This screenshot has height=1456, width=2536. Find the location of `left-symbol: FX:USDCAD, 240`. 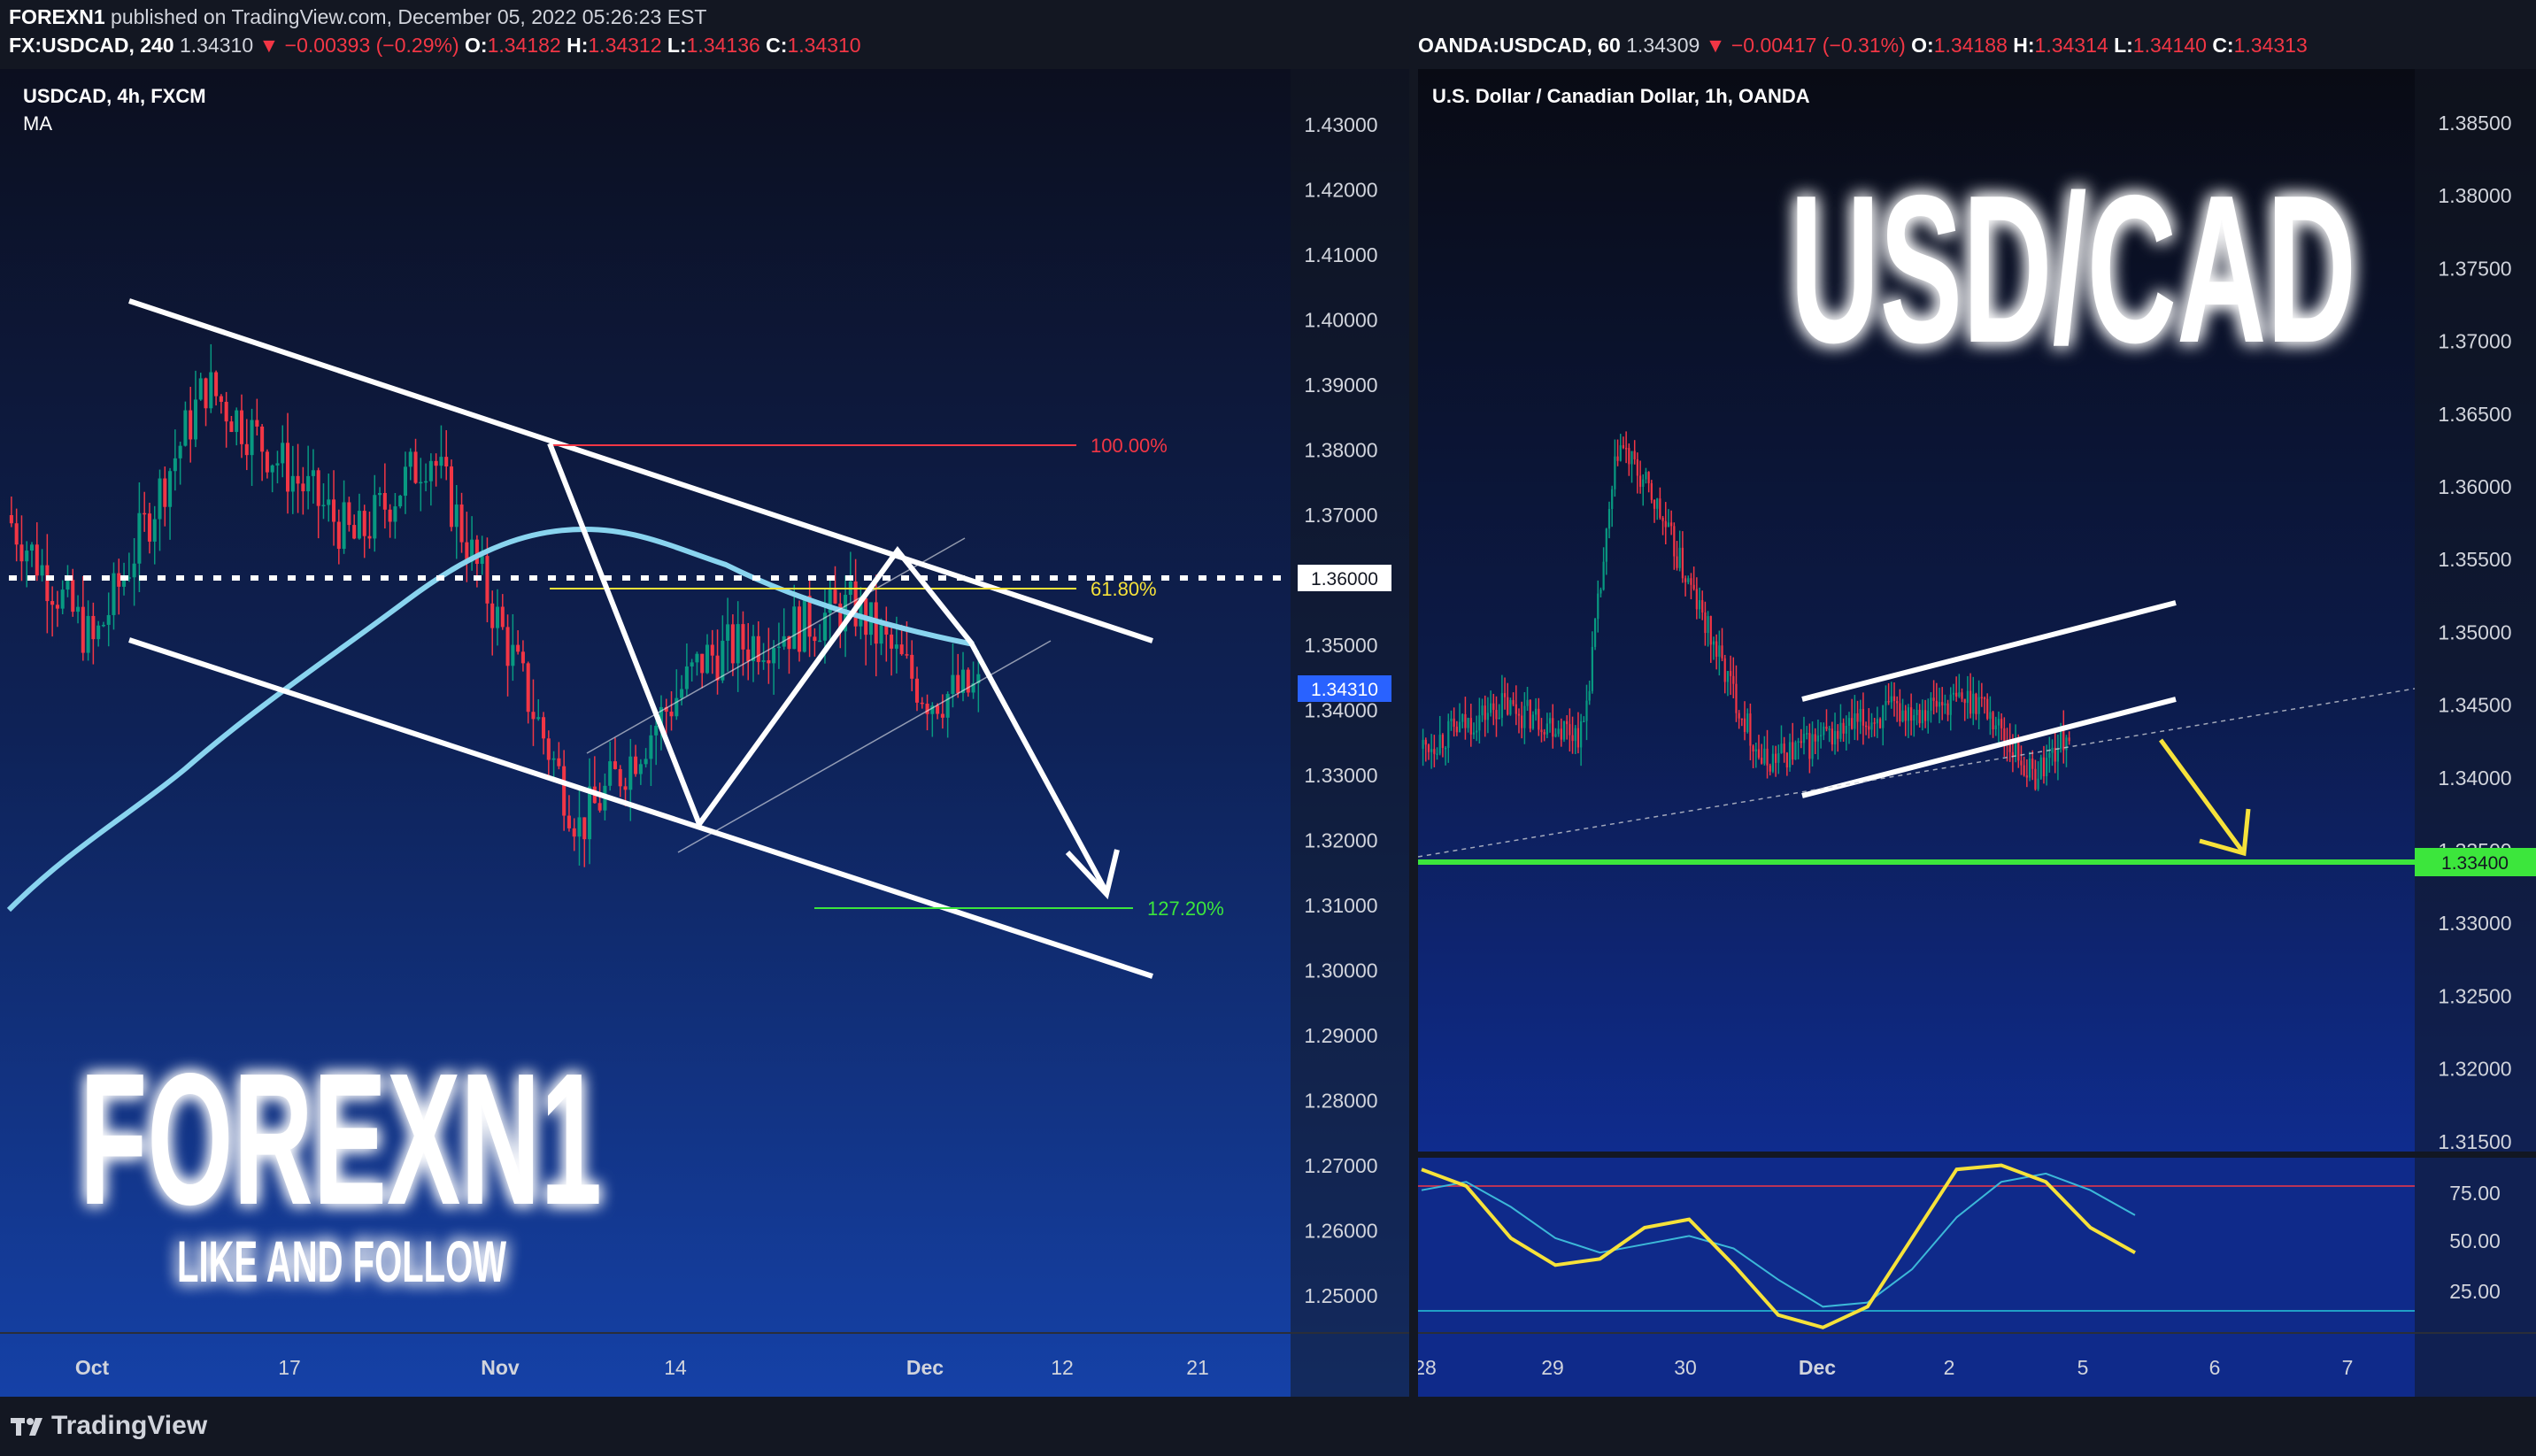

left-symbol: FX:USDCAD, 240 is located at coordinates (91, 45).